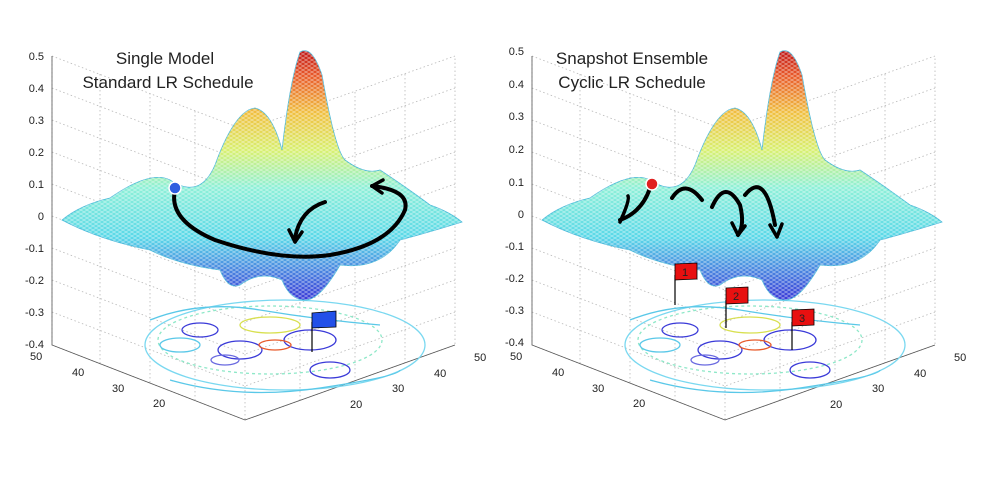 The height and width of the screenshot is (482, 985). I want to click on chart-title-line1: Single Model, so click(165, 58).